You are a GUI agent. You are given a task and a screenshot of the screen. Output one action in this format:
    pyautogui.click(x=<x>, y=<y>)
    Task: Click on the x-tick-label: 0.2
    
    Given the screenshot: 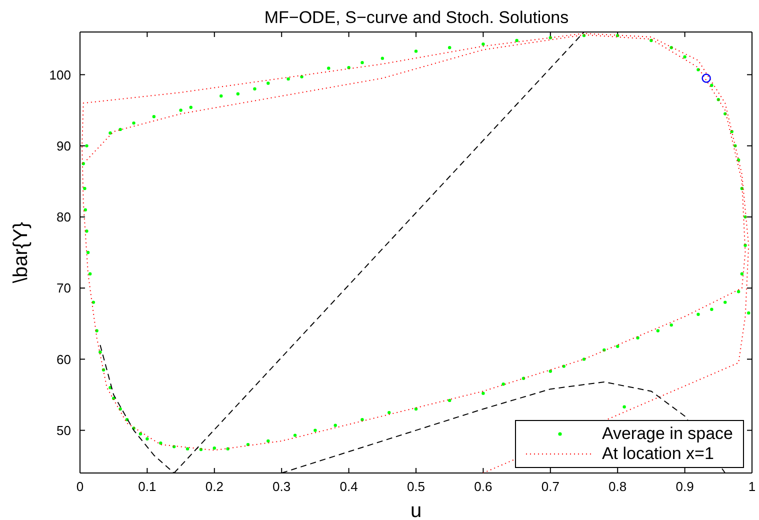 What is the action you would take?
    pyautogui.click(x=214, y=486)
    